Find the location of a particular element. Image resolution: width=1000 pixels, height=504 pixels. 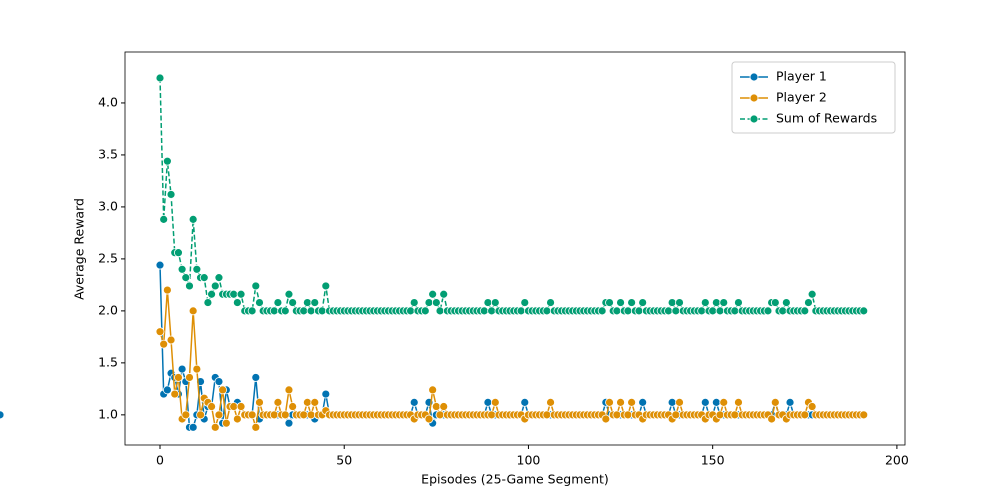

y-tick-label: 1.5 is located at coordinates (108, 361).